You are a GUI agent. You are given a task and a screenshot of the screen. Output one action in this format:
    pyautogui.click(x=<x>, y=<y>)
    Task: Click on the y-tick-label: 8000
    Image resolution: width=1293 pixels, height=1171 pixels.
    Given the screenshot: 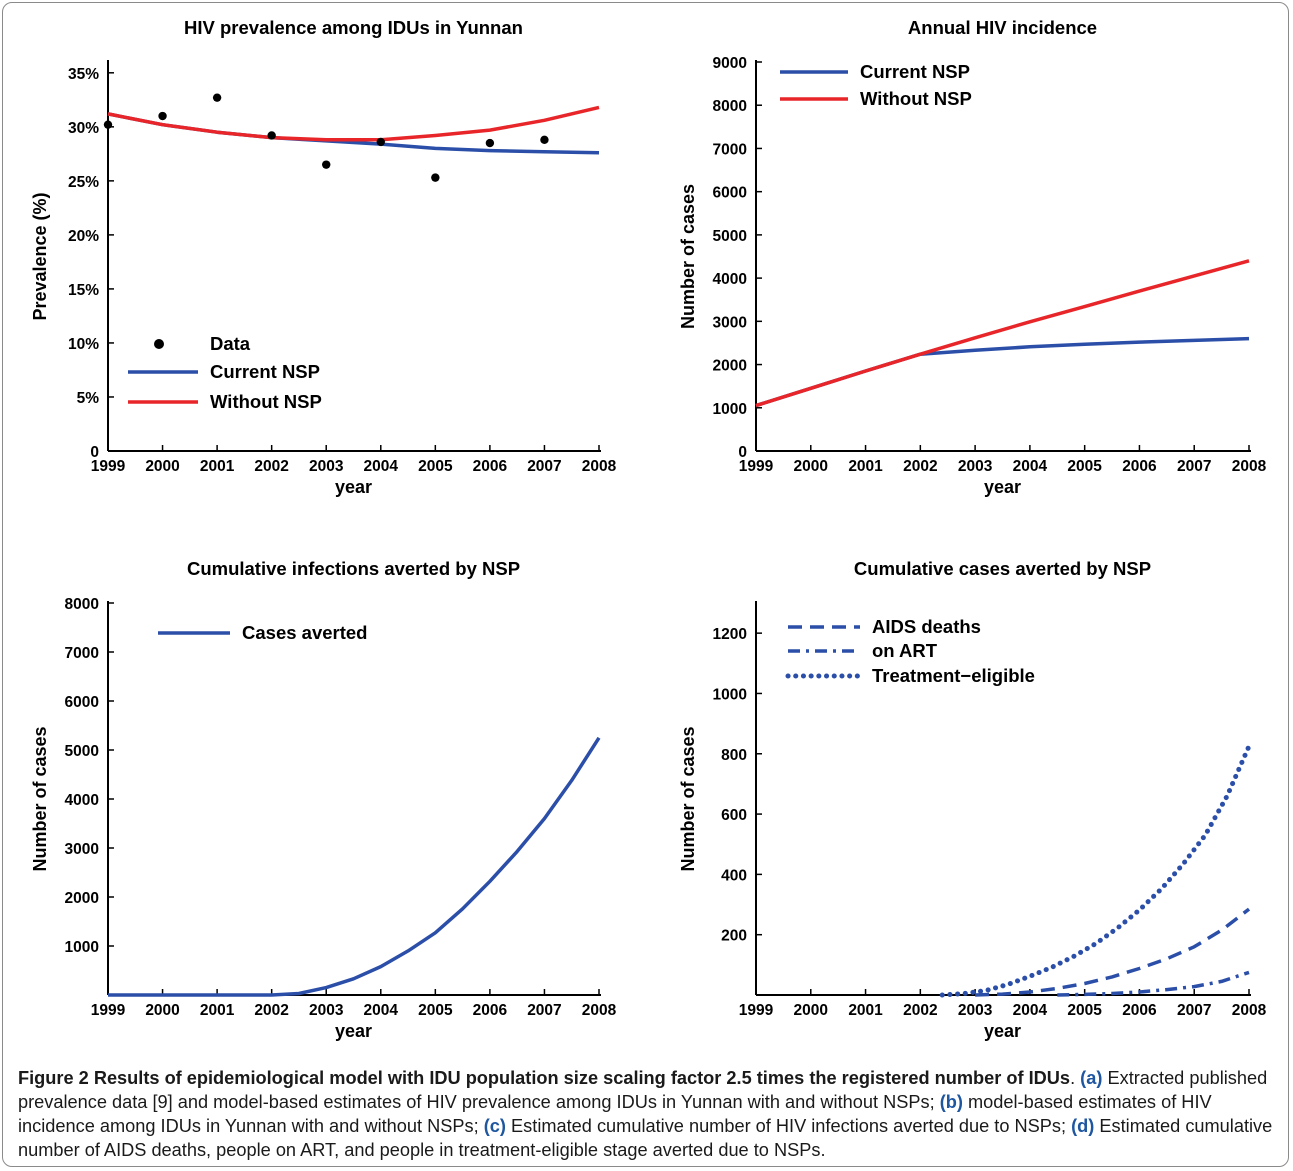 What is the action you would take?
    pyautogui.click(x=730, y=106)
    